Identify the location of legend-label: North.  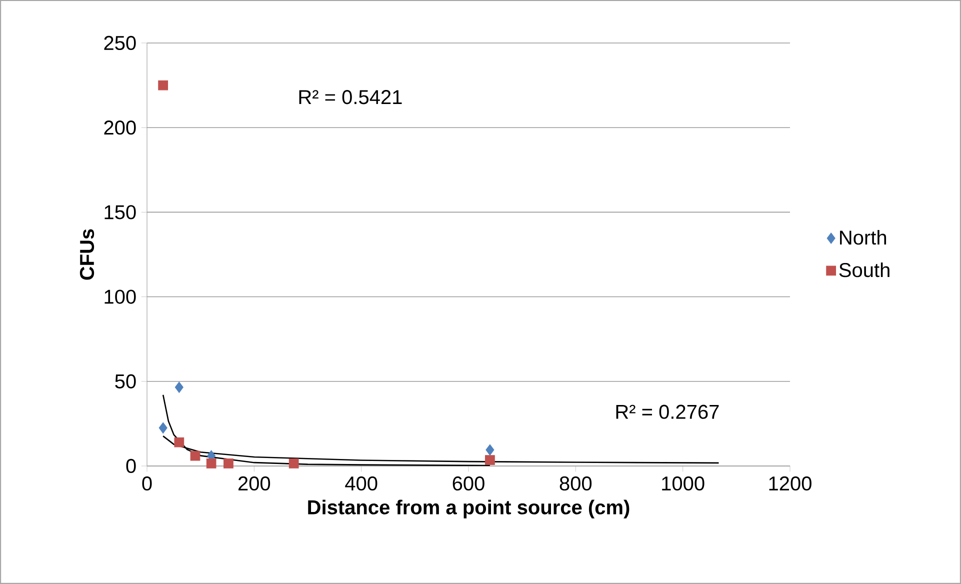
(863, 237).